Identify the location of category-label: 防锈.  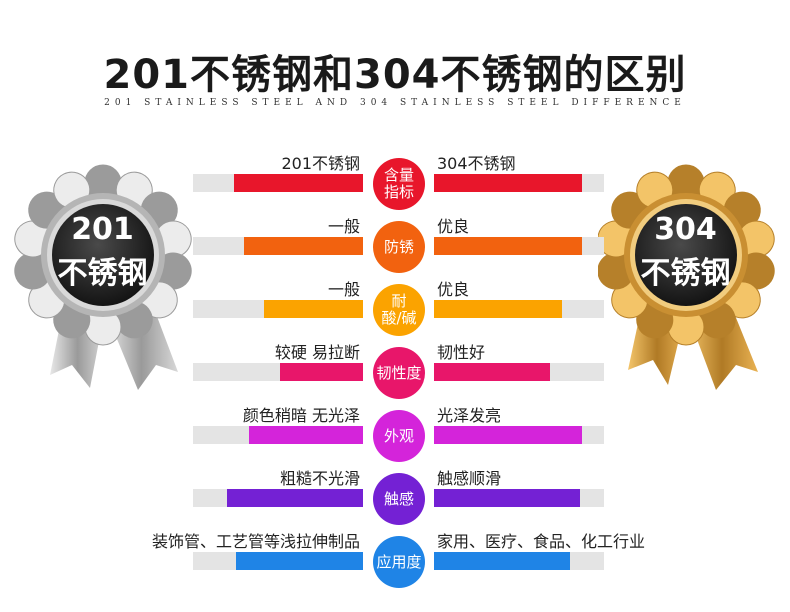
(398, 246).